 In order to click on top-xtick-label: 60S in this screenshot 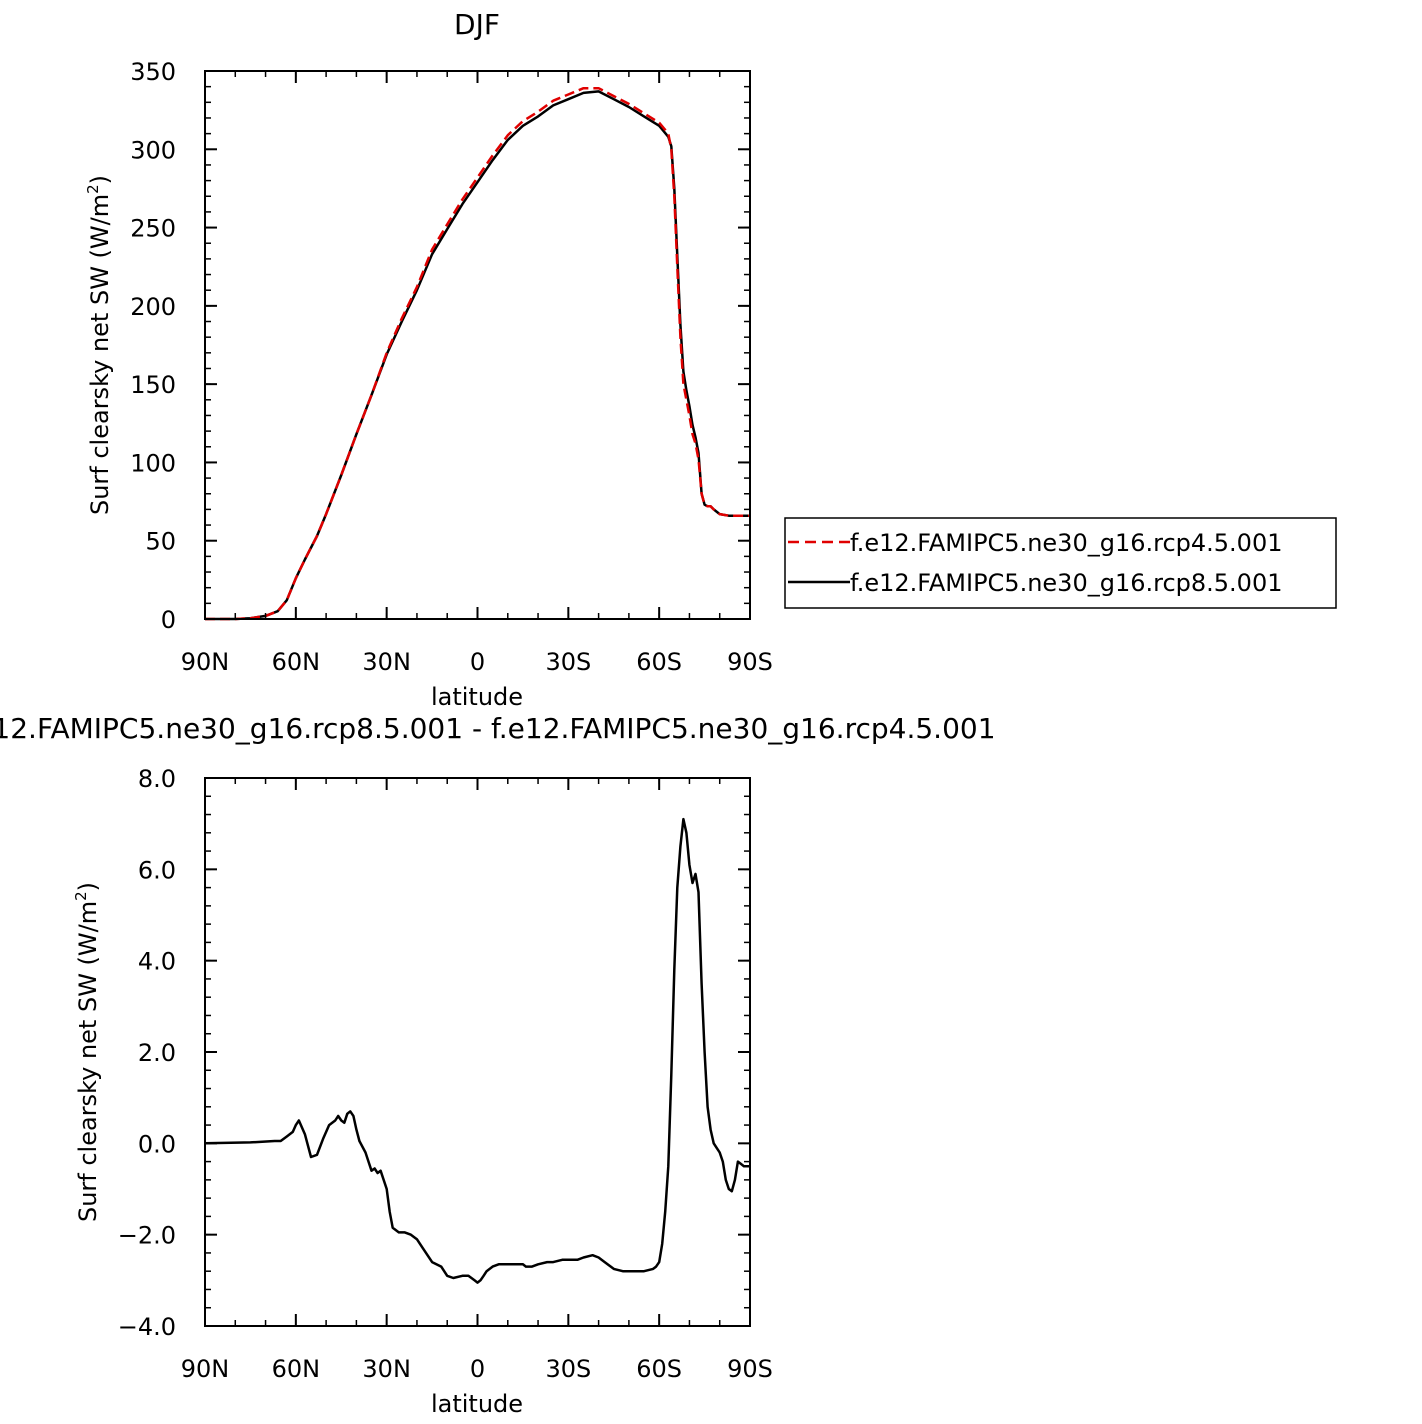, I will do `click(659, 662)`.